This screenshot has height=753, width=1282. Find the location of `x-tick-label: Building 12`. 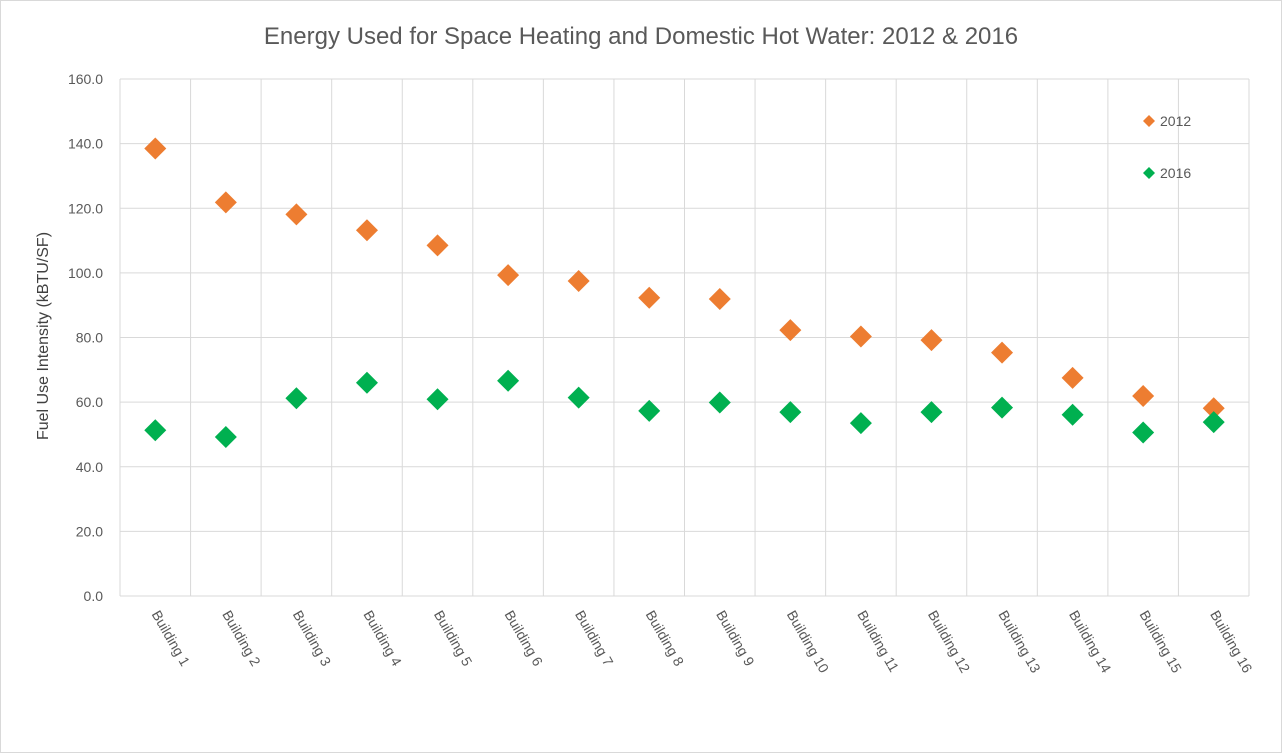

x-tick-label: Building 12 is located at coordinates (949, 642).